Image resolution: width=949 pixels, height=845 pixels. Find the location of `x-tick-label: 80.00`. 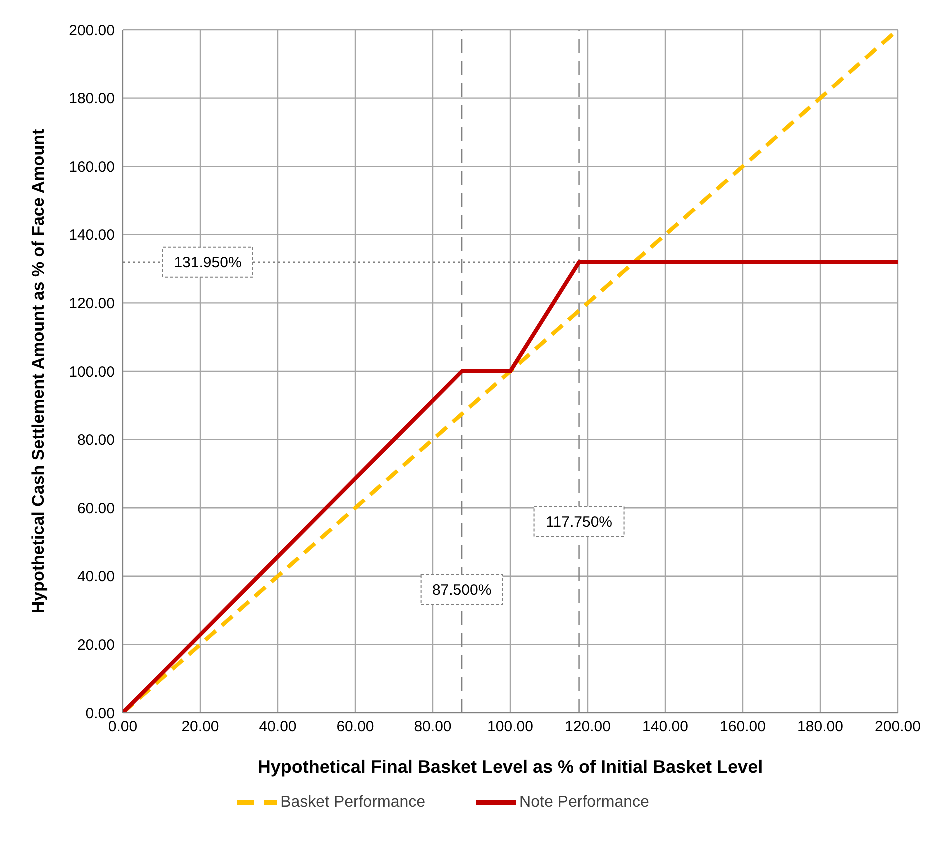

x-tick-label: 80.00 is located at coordinates (433, 727).